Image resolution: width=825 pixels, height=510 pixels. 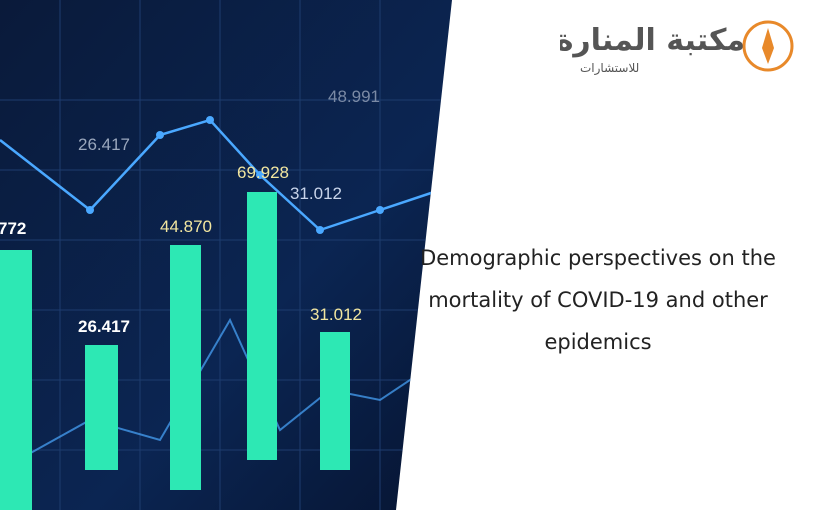 What do you see at coordinates (652, 40) in the screenshot?
I see `logo-name: مكتبة المنارة` at bounding box center [652, 40].